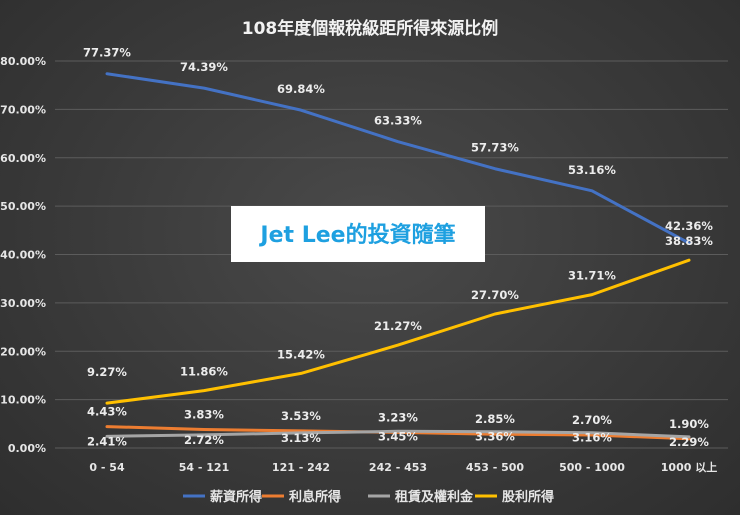 The height and width of the screenshot is (515, 740). Describe the element at coordinates (398, 121) in the screenshot. I see `data-label: 63.33%` at that location.